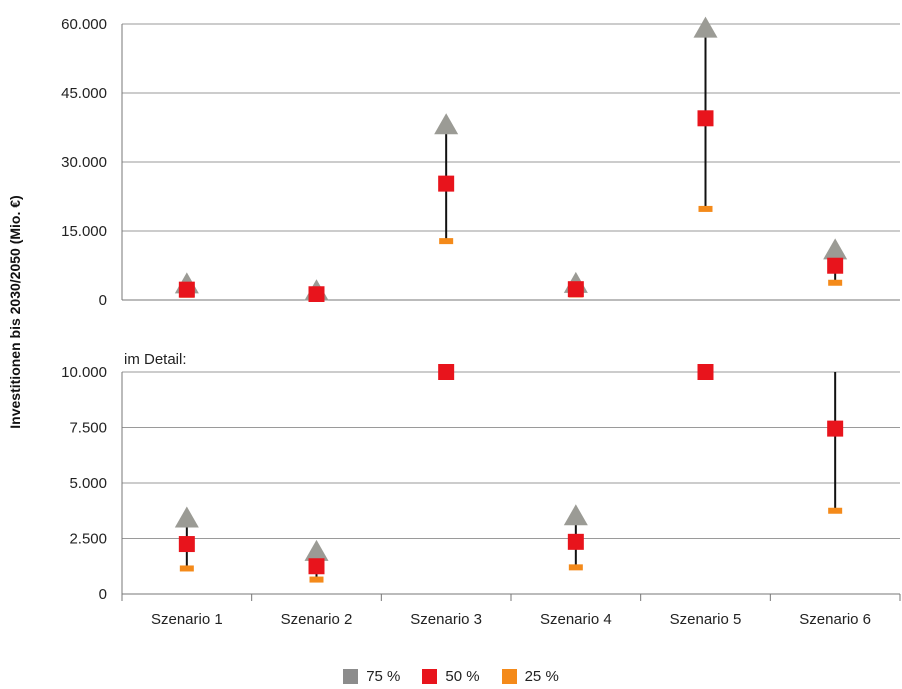 This screenshot has width=902, height=689. Describe the element at coordinates (88, 483) in the screenshot. I see `y-tick-label: 5.000` at that location.